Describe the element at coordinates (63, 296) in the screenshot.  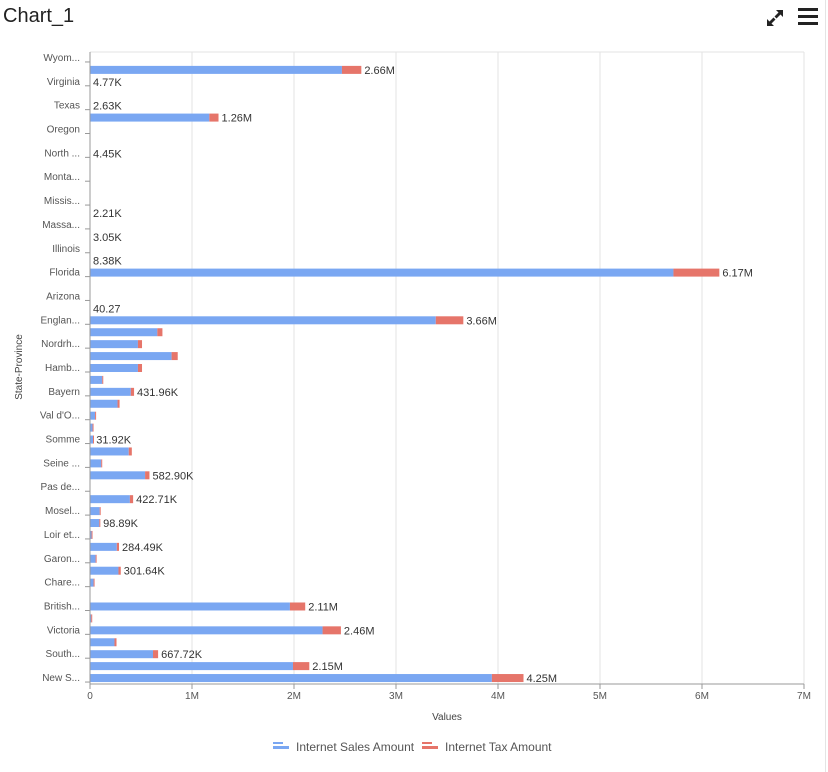
I see `category-label: Arizona` at that location.